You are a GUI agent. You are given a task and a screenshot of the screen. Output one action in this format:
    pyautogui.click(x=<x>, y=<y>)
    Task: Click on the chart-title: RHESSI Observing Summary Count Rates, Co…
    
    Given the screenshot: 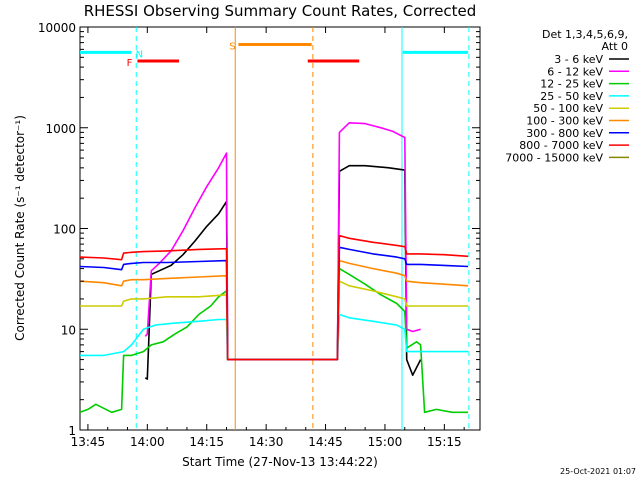 What is the action you would take?
    pyautogui.click(x=280, y=11)
    